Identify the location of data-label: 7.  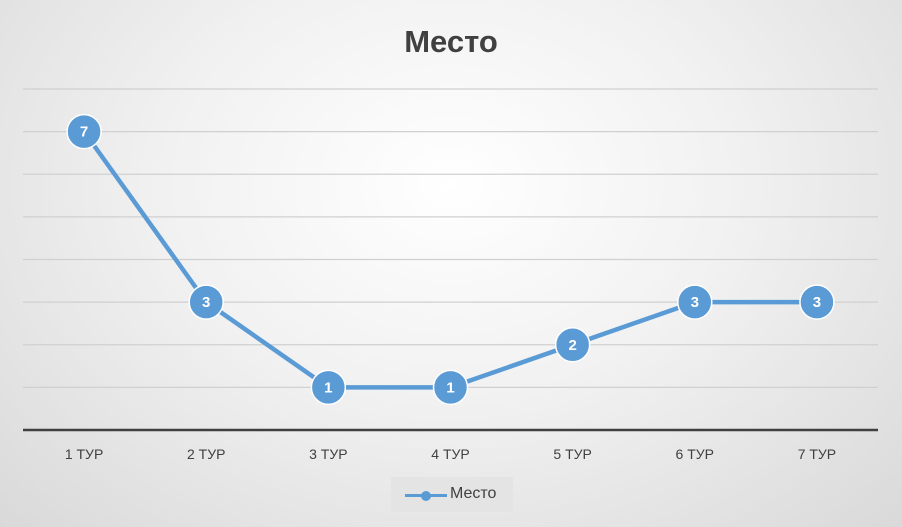
(84, 132).